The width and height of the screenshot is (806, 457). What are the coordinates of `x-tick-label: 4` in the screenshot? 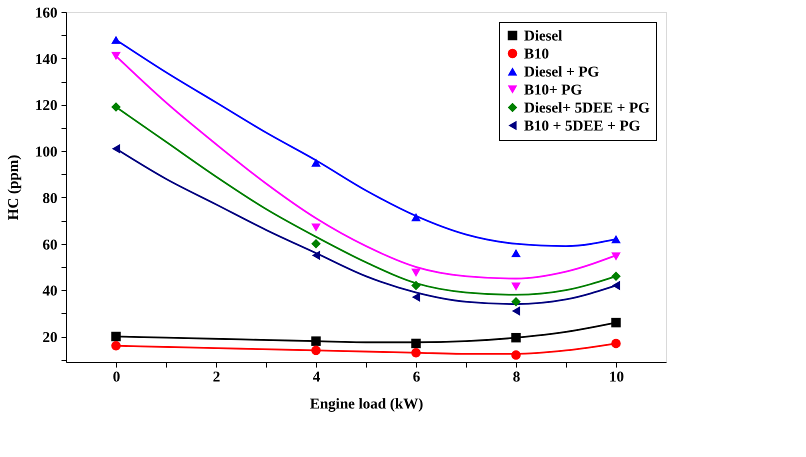 It's located at (316, 378).